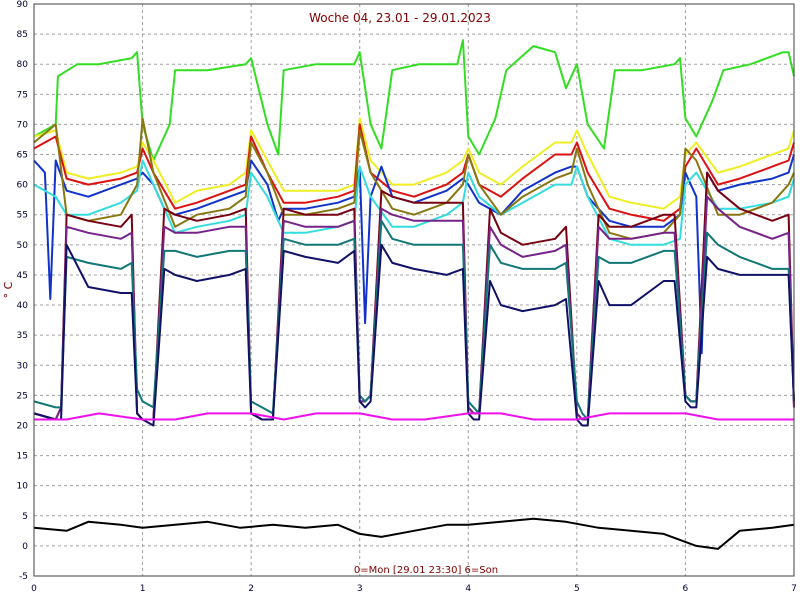 The height and width of the screenshot is (600, 800). What do you see at coordinates (22, 35) in the screenshot?
I see `y-tick-label: 85` at bounding box center [22, 35].